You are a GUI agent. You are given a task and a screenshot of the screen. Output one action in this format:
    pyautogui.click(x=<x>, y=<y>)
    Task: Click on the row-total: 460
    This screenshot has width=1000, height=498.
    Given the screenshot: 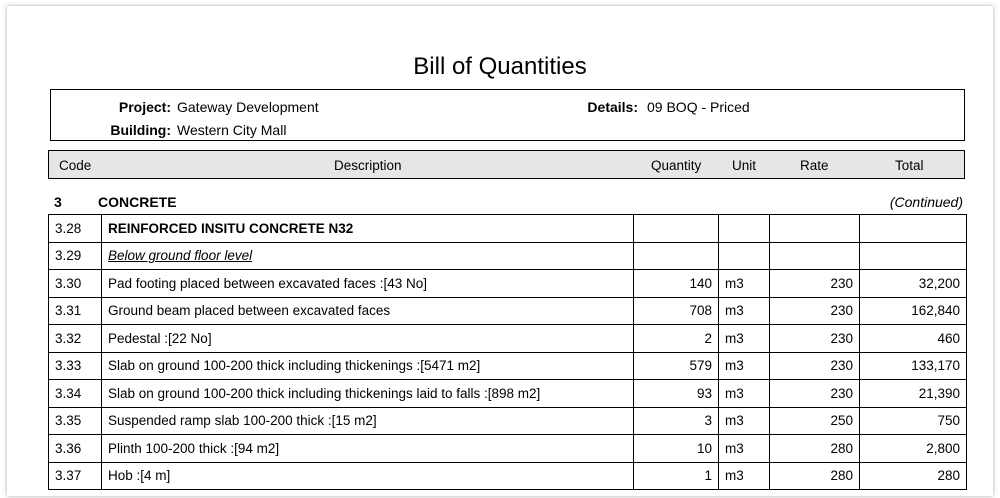 What is the action you would take?
    pyautogui.click(x=913, y=338)
    